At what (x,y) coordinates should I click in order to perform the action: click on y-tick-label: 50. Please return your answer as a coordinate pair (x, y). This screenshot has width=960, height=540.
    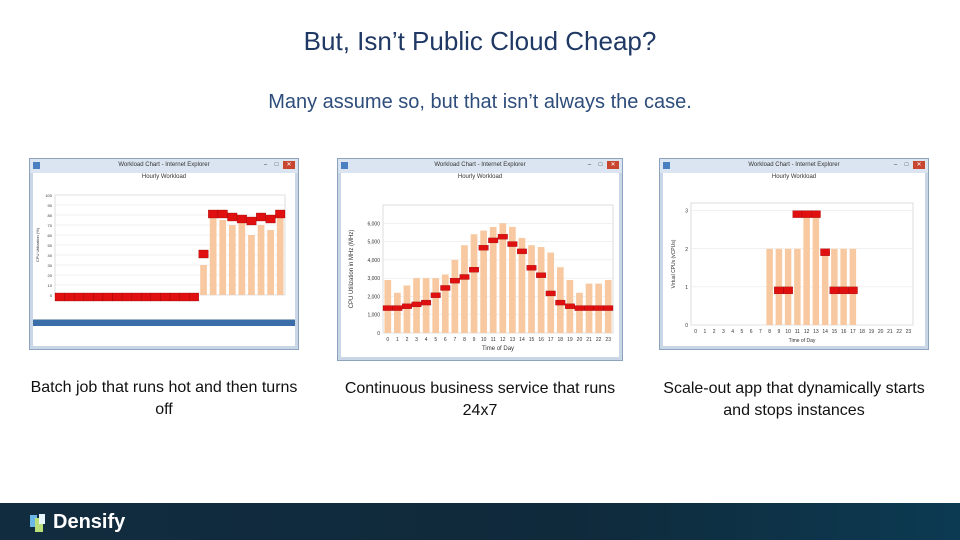
    Looking at the image, I should click on (50, 245).